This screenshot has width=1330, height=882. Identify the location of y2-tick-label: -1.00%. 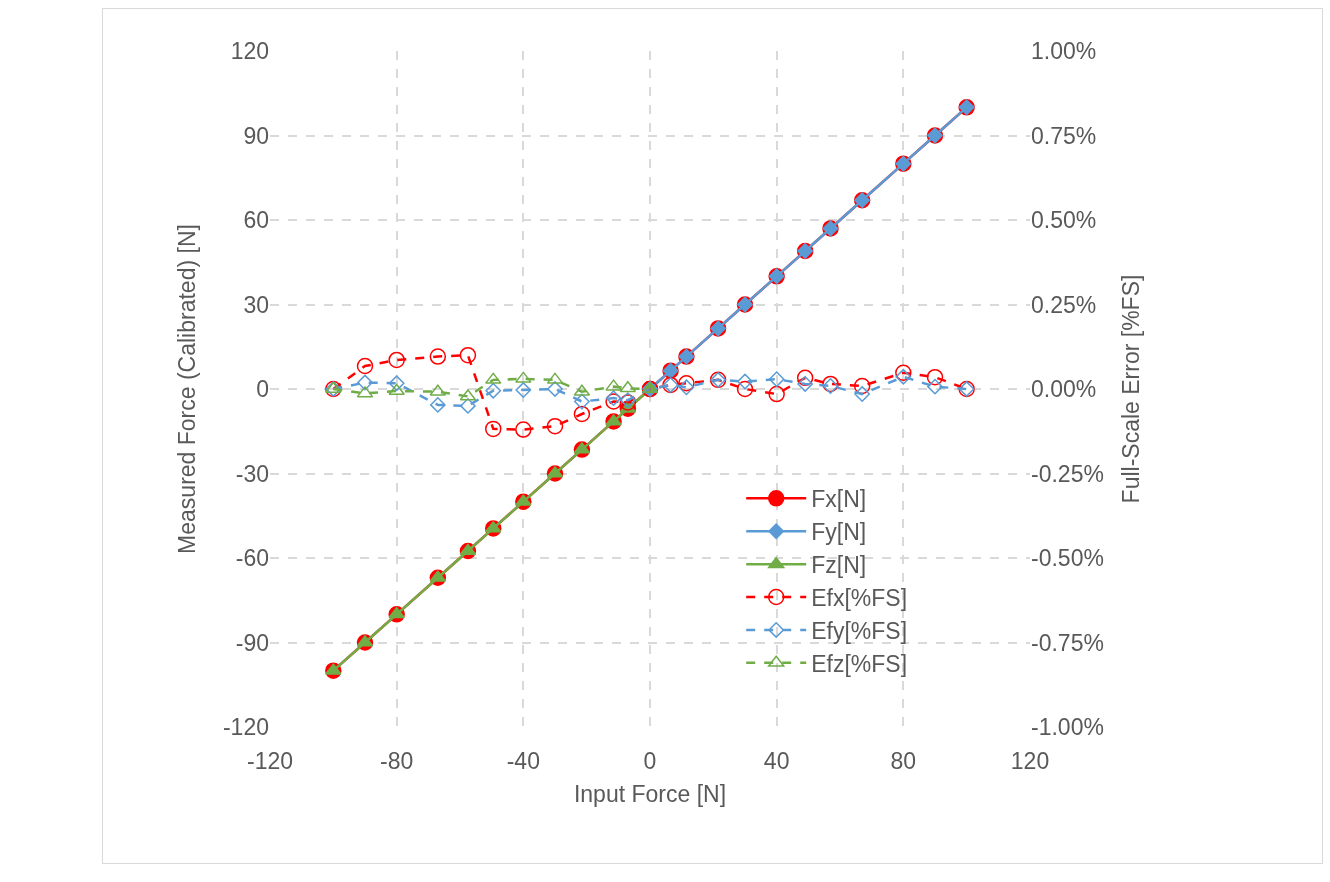
(1067, 727).